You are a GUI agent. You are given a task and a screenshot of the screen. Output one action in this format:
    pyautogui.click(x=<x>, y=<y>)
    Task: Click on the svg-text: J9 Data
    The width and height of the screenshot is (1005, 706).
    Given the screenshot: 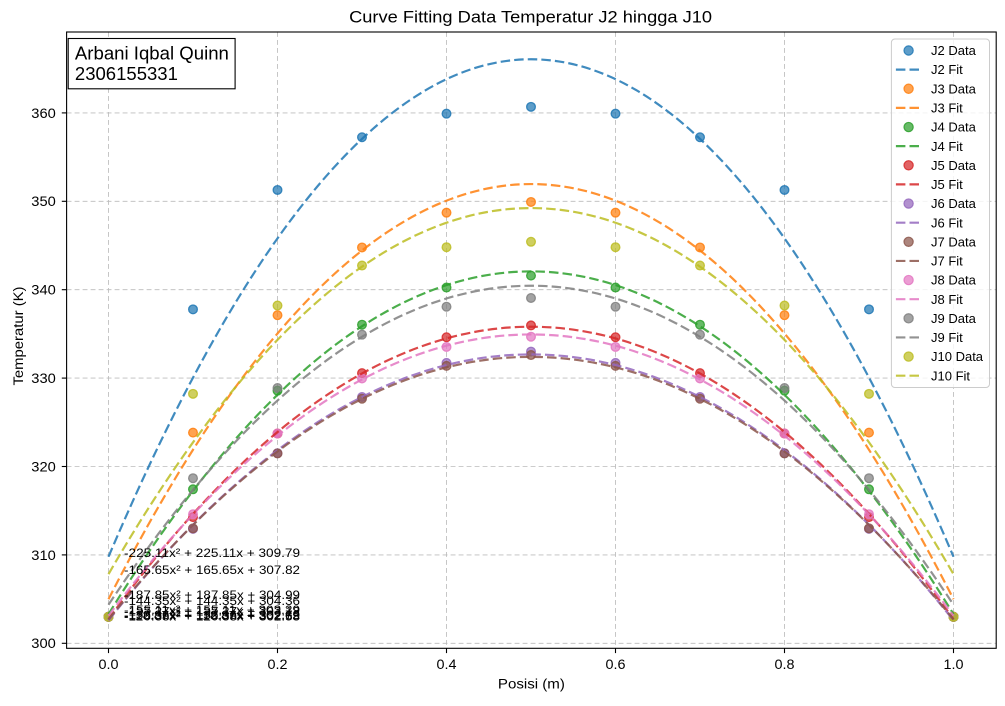 What is the action you would take?
    pyautogui.click(x=954, y=318)
    